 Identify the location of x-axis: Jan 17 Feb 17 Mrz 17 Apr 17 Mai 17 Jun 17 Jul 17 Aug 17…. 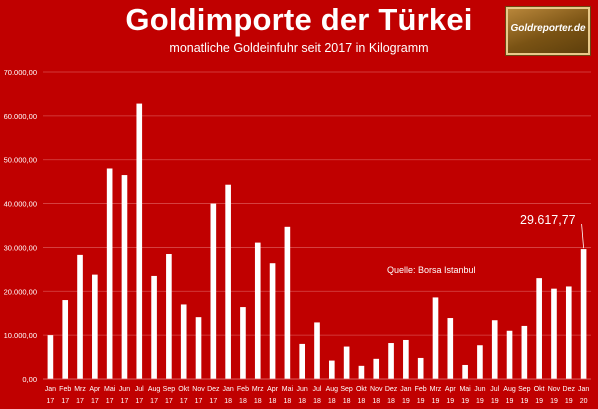
(317, 391).